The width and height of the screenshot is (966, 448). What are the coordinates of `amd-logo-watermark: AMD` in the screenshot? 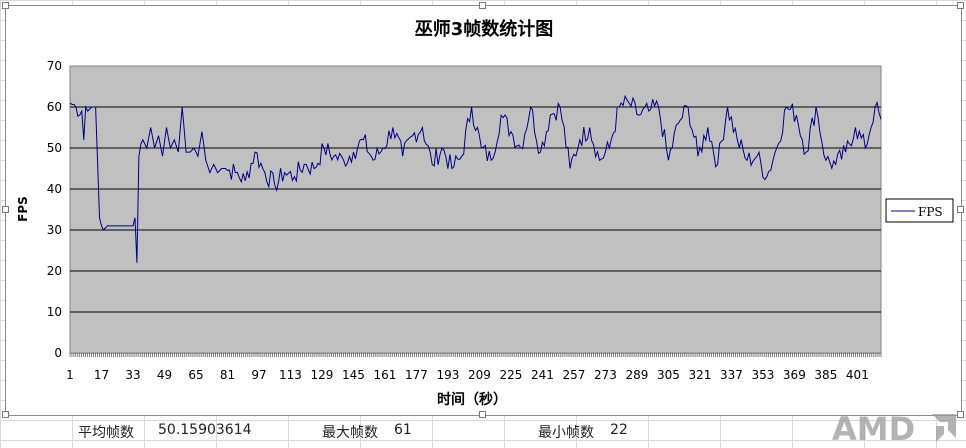 It's located at (894, 428).